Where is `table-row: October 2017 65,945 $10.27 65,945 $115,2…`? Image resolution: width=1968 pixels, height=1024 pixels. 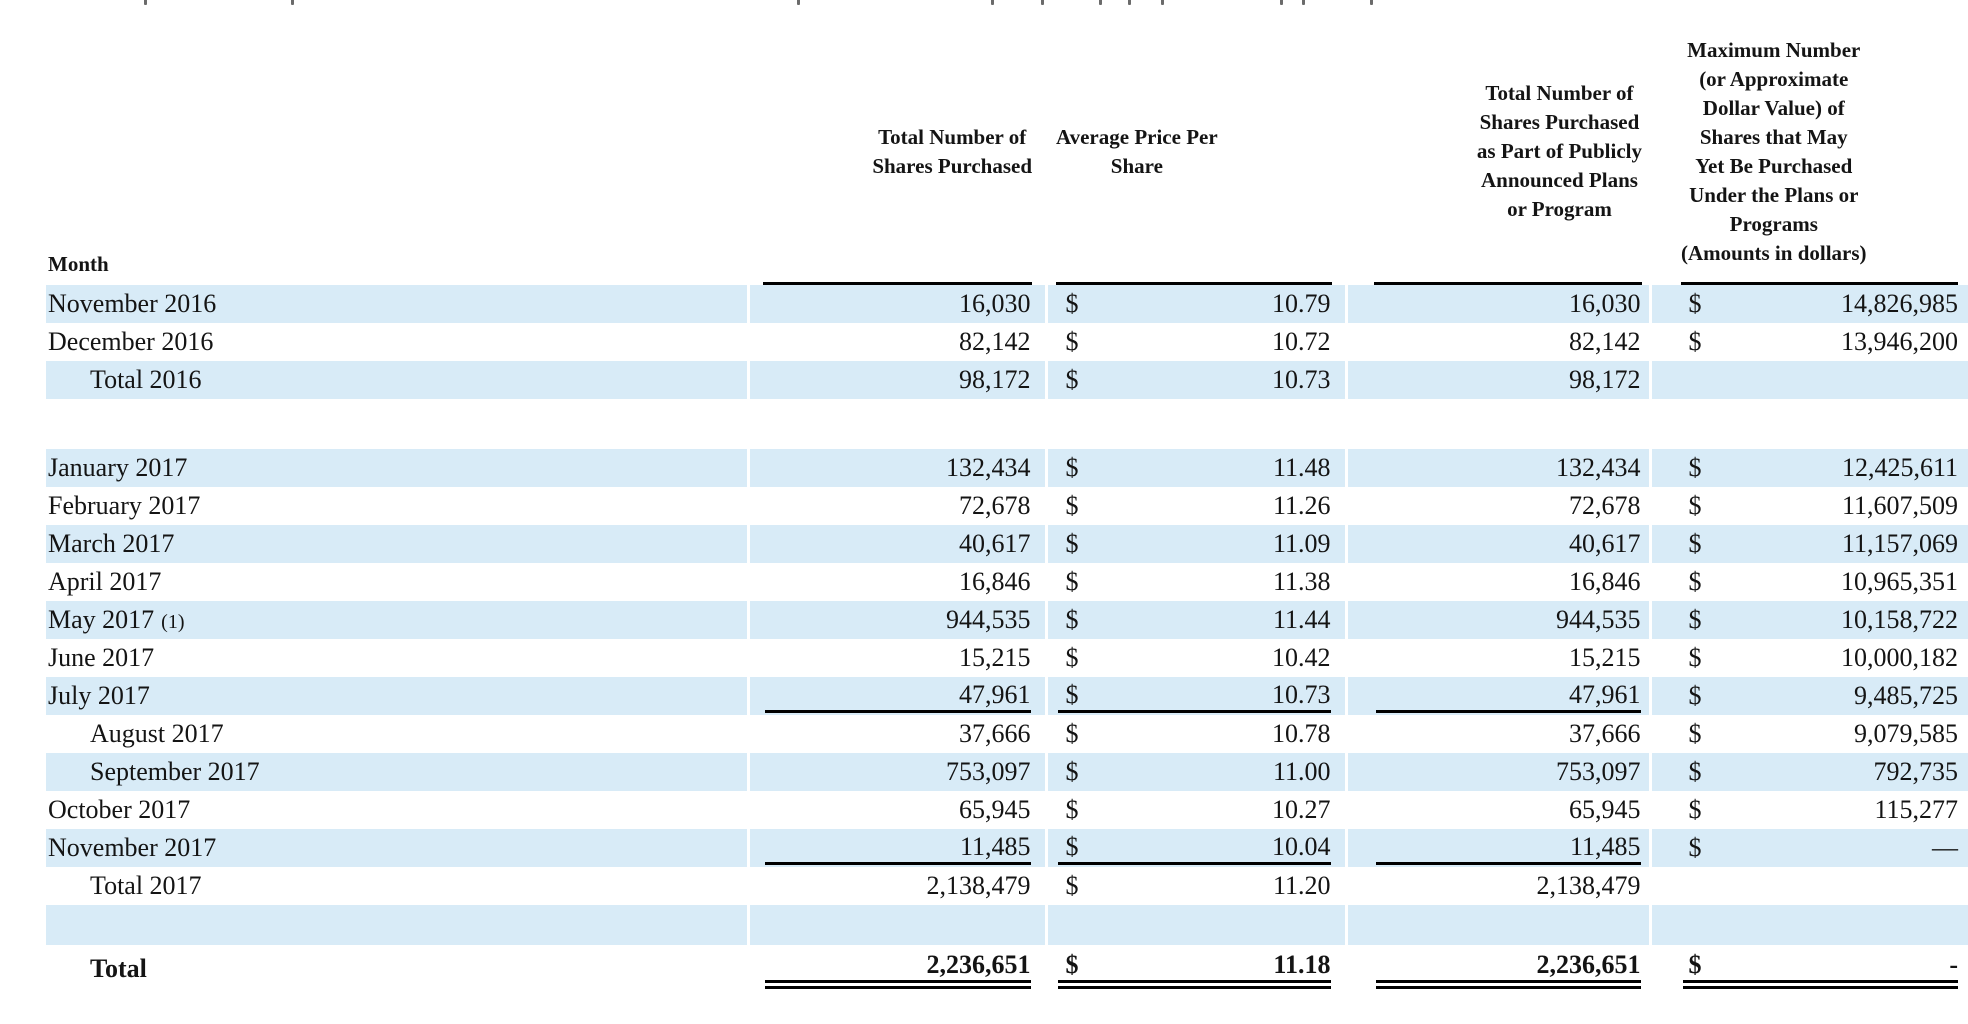
table-row: October 2017 65,945 $10.27 65,945 $115,2… is located at coordinates (1007, 810).